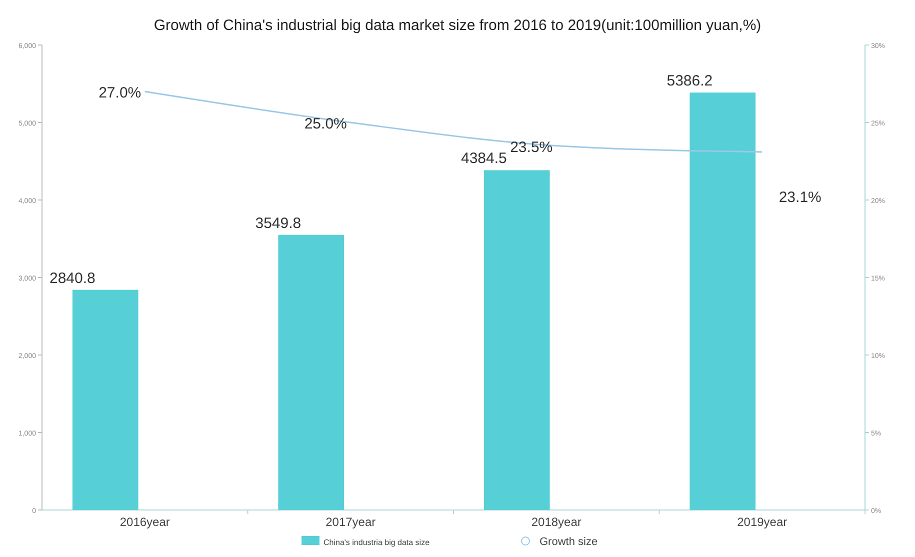  I want to click on data-label: 3549.8, so click(278, 223).